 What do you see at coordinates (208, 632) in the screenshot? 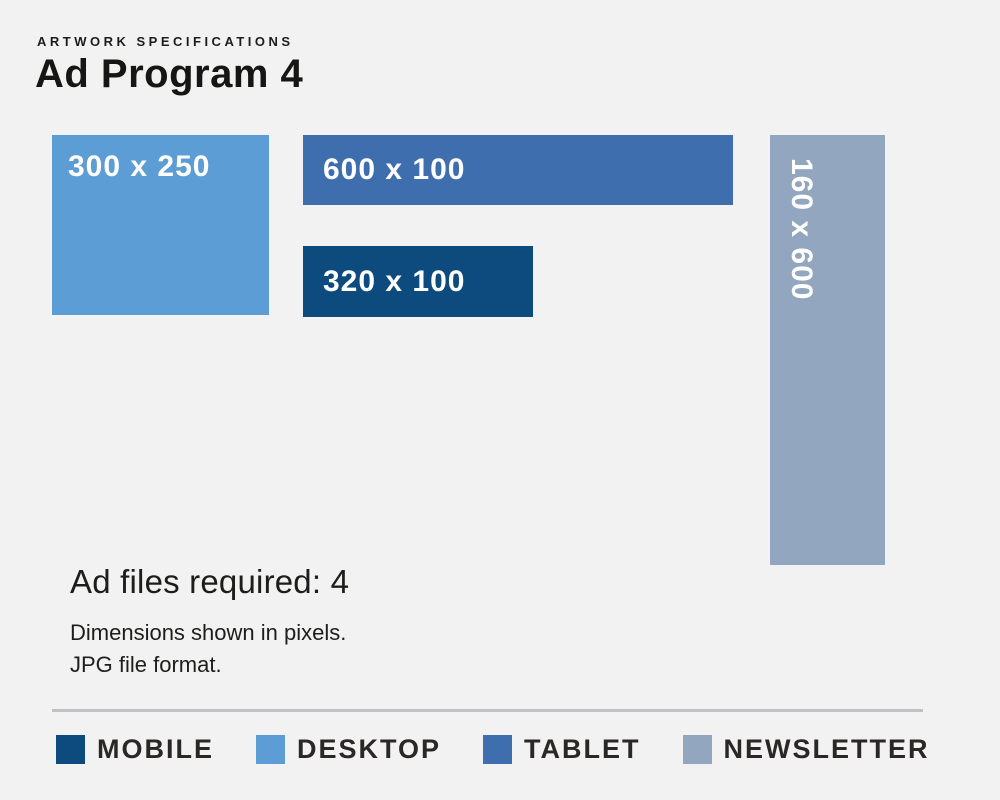
I see `dimensions-note: Dimensions shown in pixels.` at bounding box center [208, 632].